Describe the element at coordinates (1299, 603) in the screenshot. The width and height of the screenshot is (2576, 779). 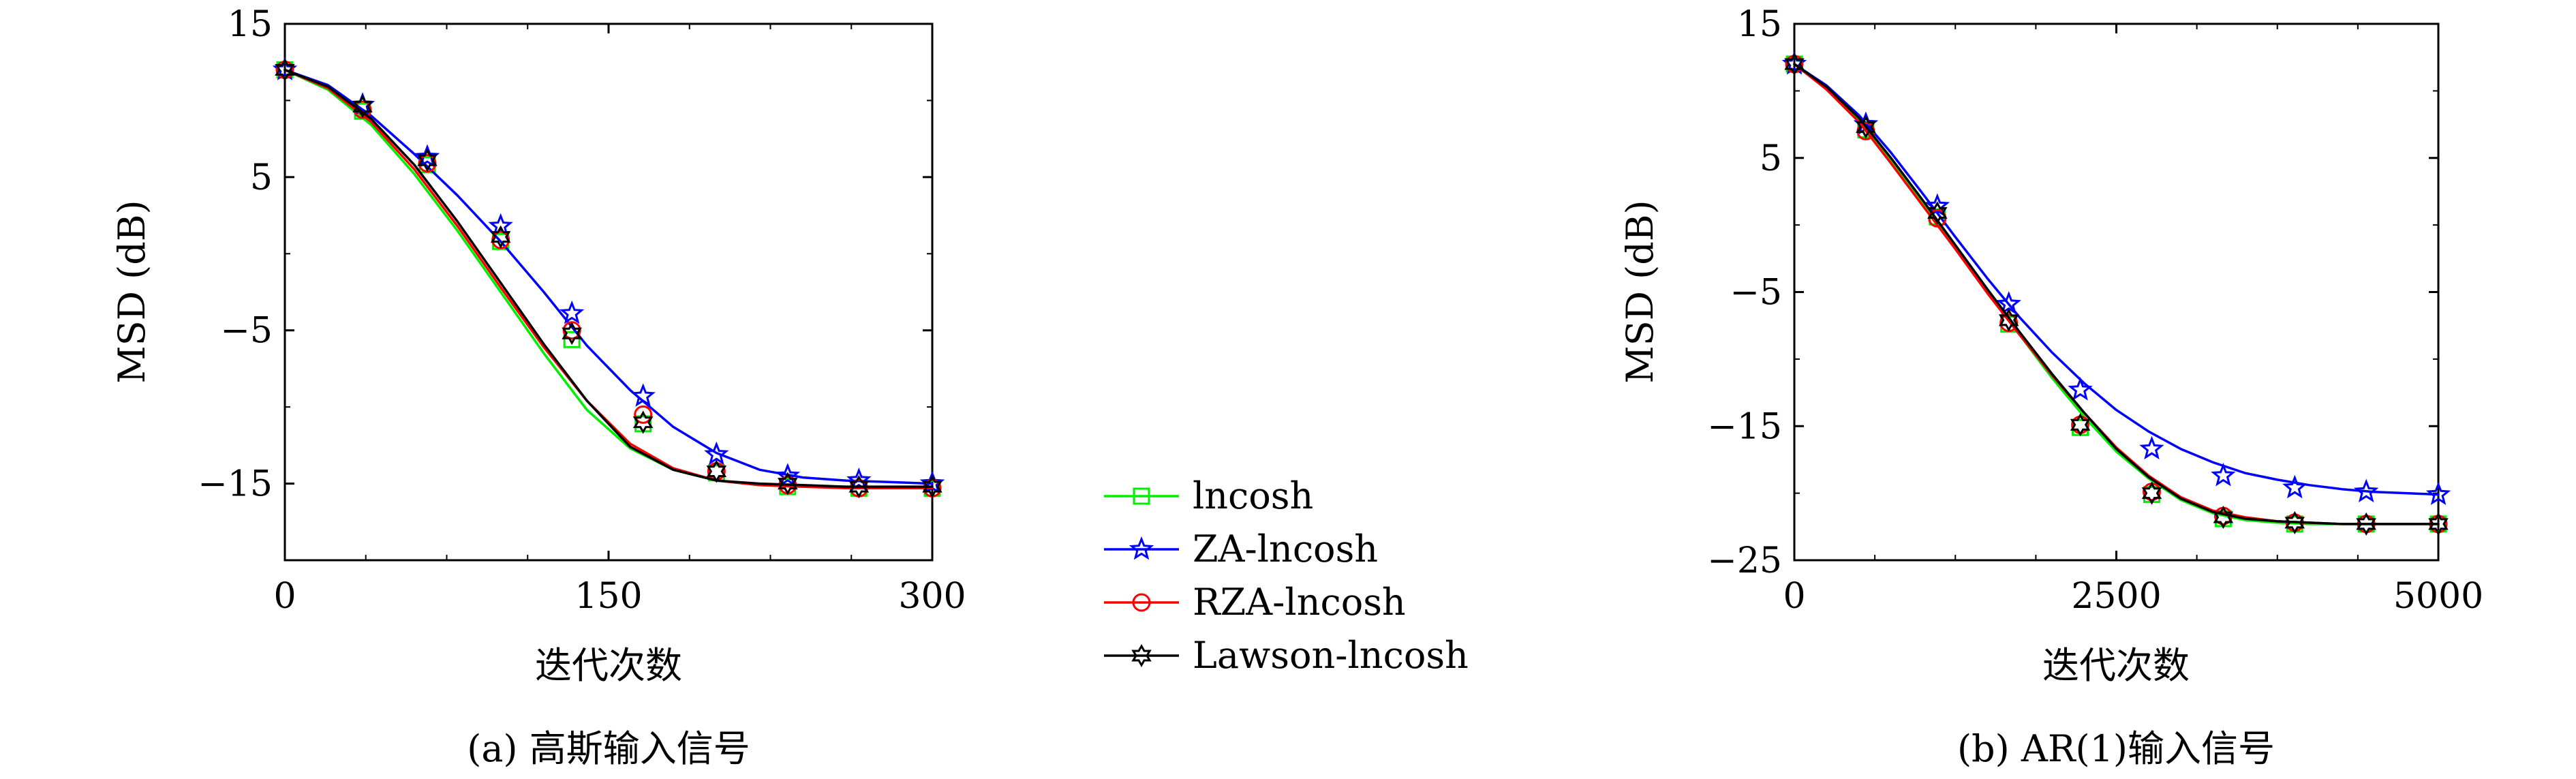
I see `legend-label-rza-lncosh: RZA-lncosh` at that location.